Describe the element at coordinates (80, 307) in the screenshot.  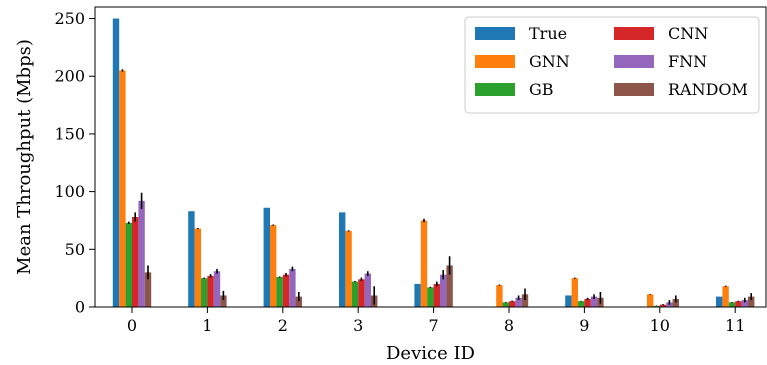
I see `y-tick-label-0: 0` at that location.